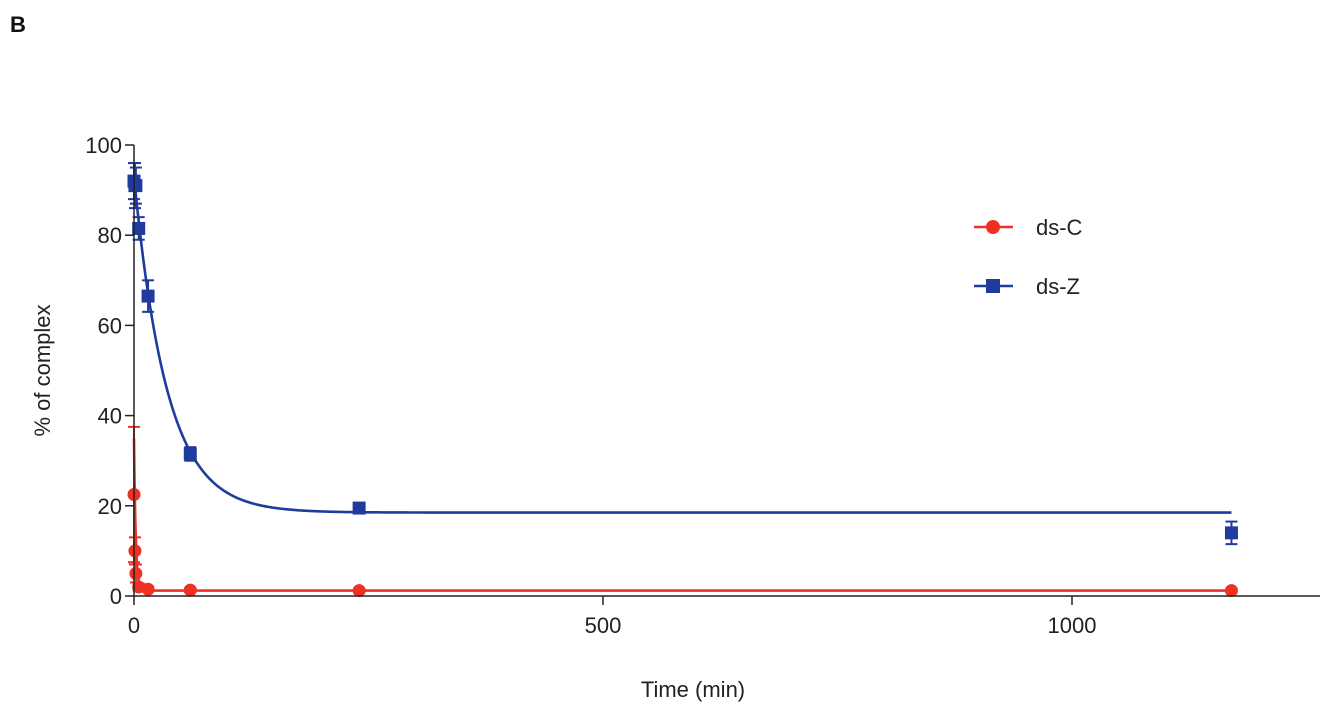 Image resolution: width=1329 pixels, height=703 pixels. I want to click on y-tick-label: 100, so click(103, 145).